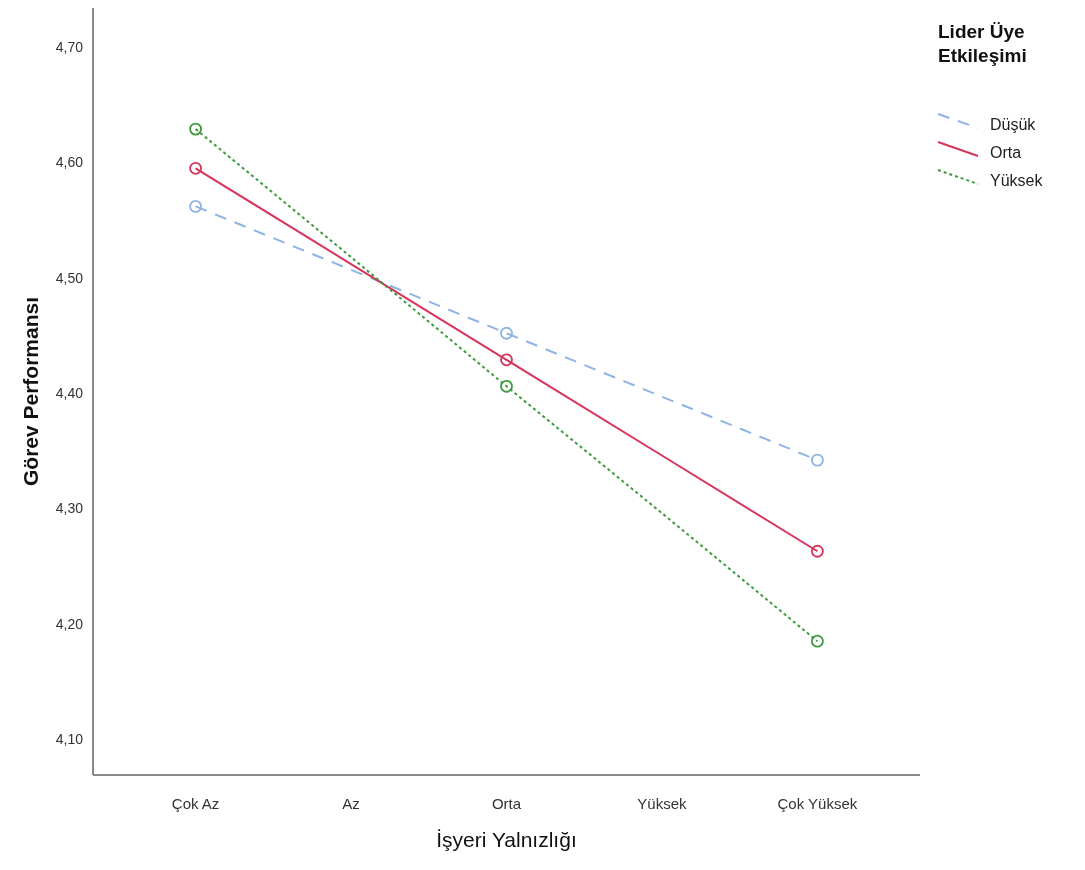 This screenshot has height=870, width=1085. I want to click on y-tick-label: 4,40, so click(69, 393).